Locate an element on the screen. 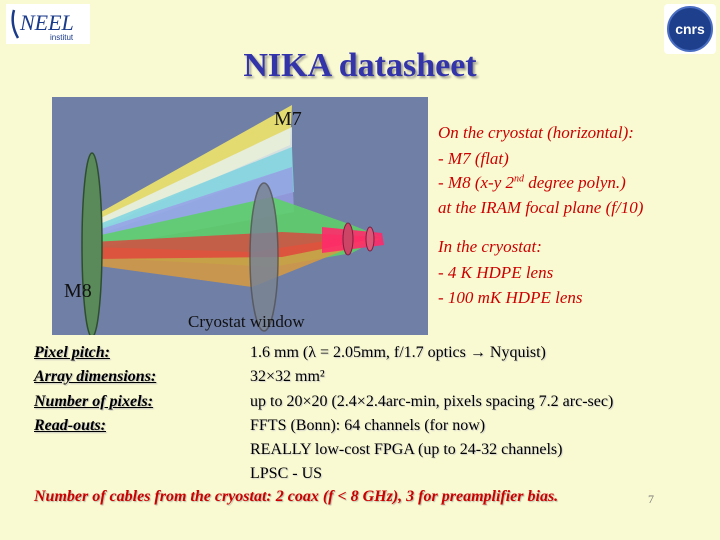  page-title: NIKA datasheet is located at coordinates (360, 65).